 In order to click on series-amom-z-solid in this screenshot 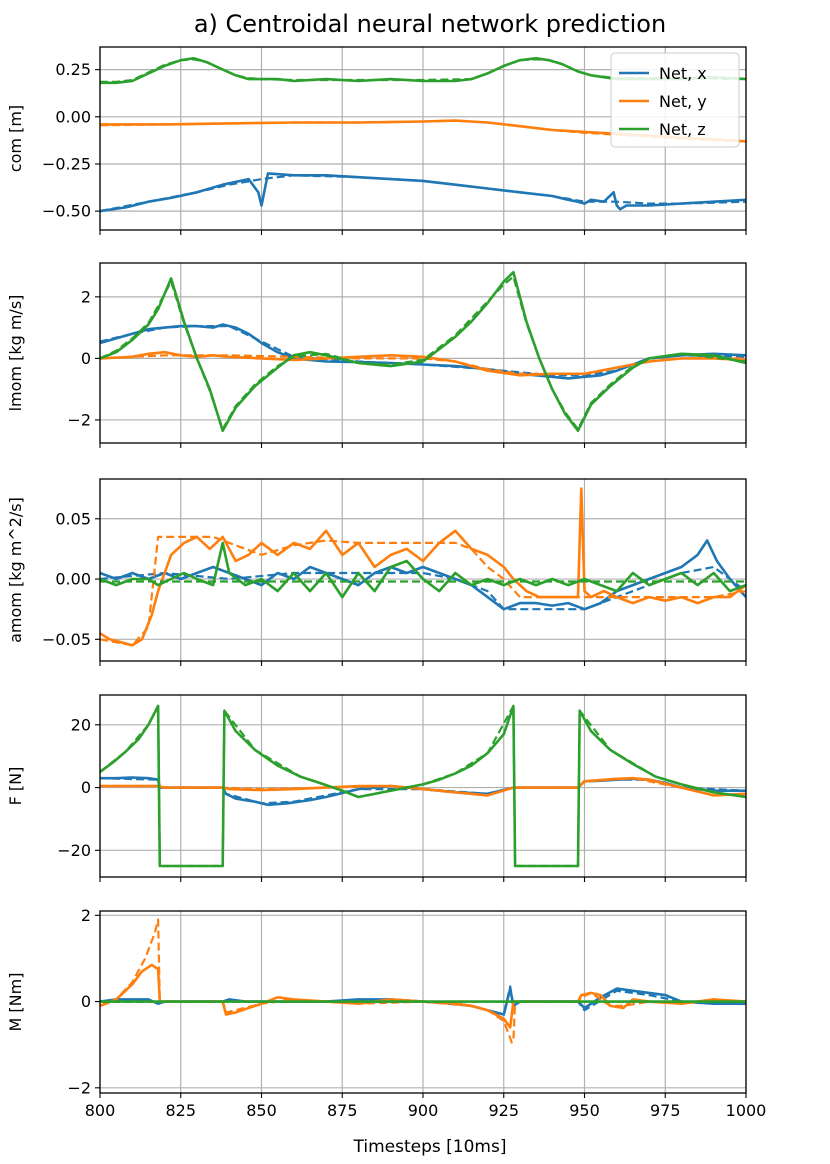, I will do `click(423, 570)`.